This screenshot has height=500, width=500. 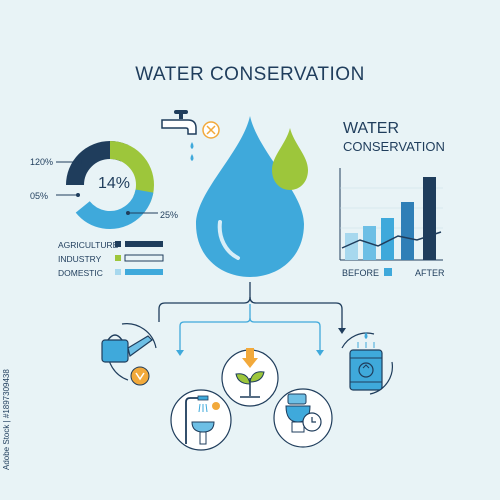 I want to click on chart-title-line2: CONSERVATION, so click(x=394, y=146).